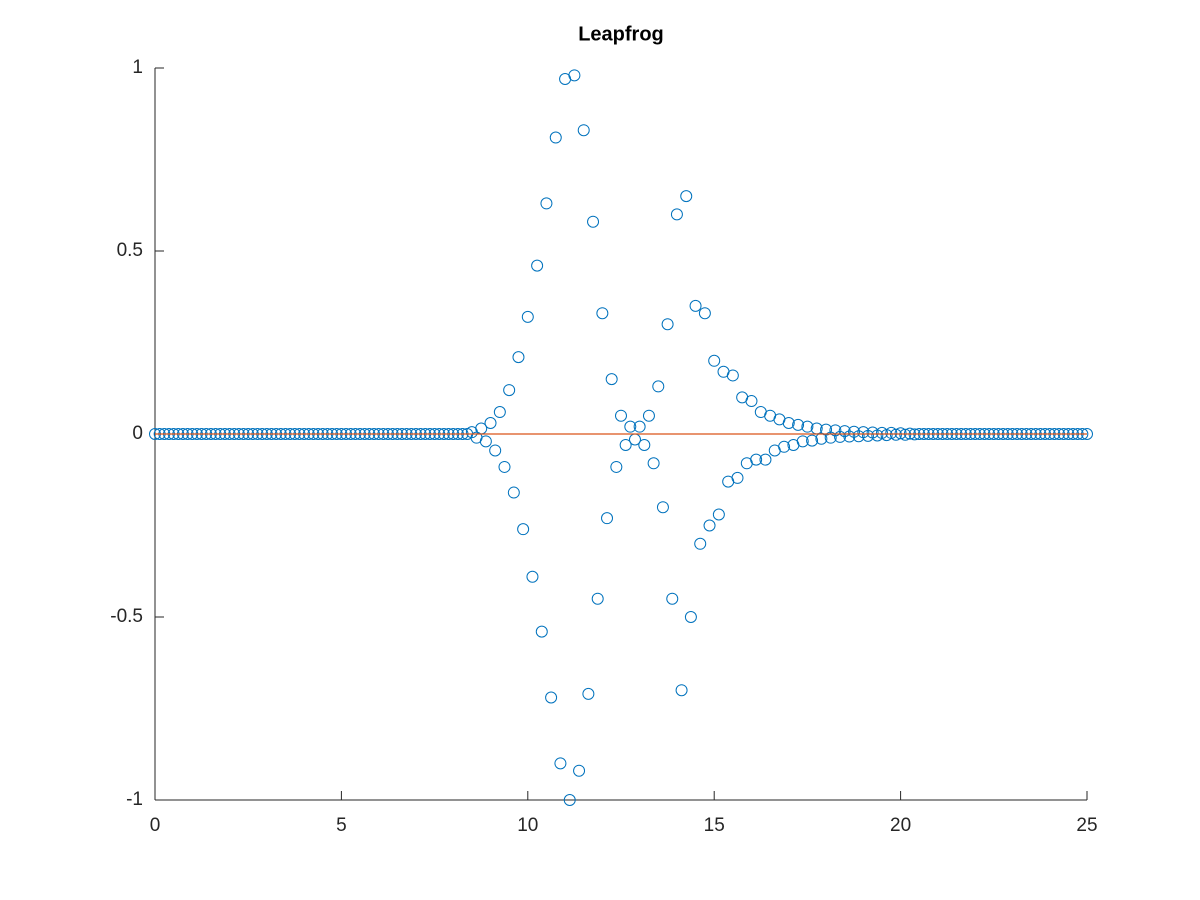  Describe the element at coordinates (134, 799) in the screenshot. I see `y-tick-label: -1` at that location.